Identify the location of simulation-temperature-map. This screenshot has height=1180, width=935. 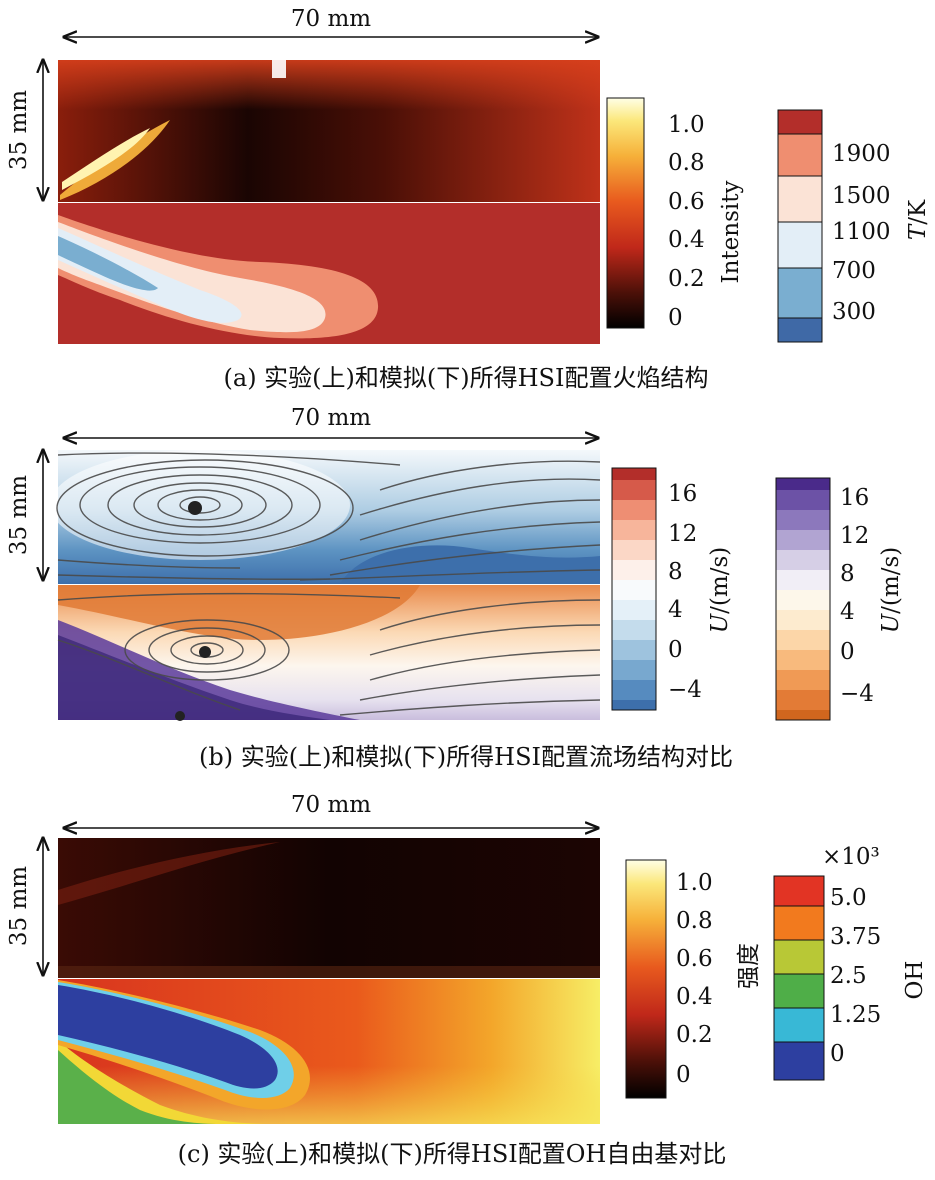
(329, 273).